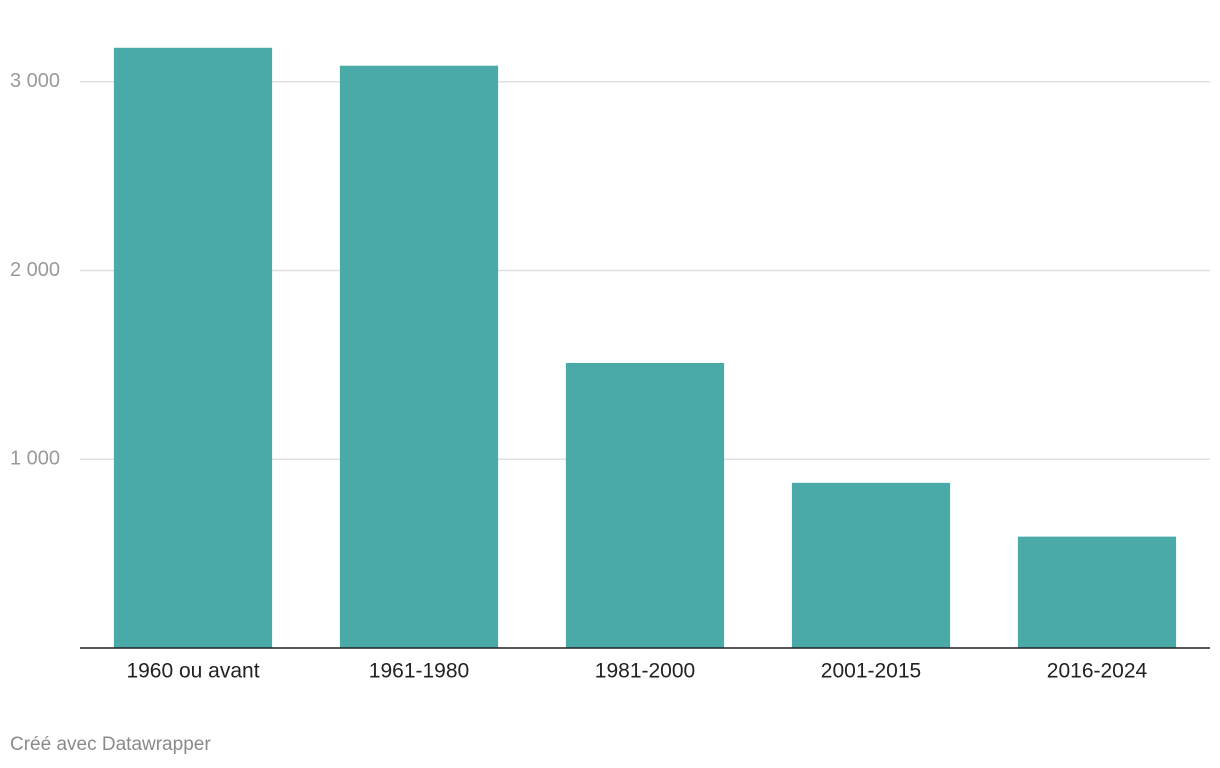 Image resolution: width=1220 pixels, height=768 pixels. Describe the element at coordinates (35, 459) in the screenshot. I see `y-tick-label: 1 000` at that location.